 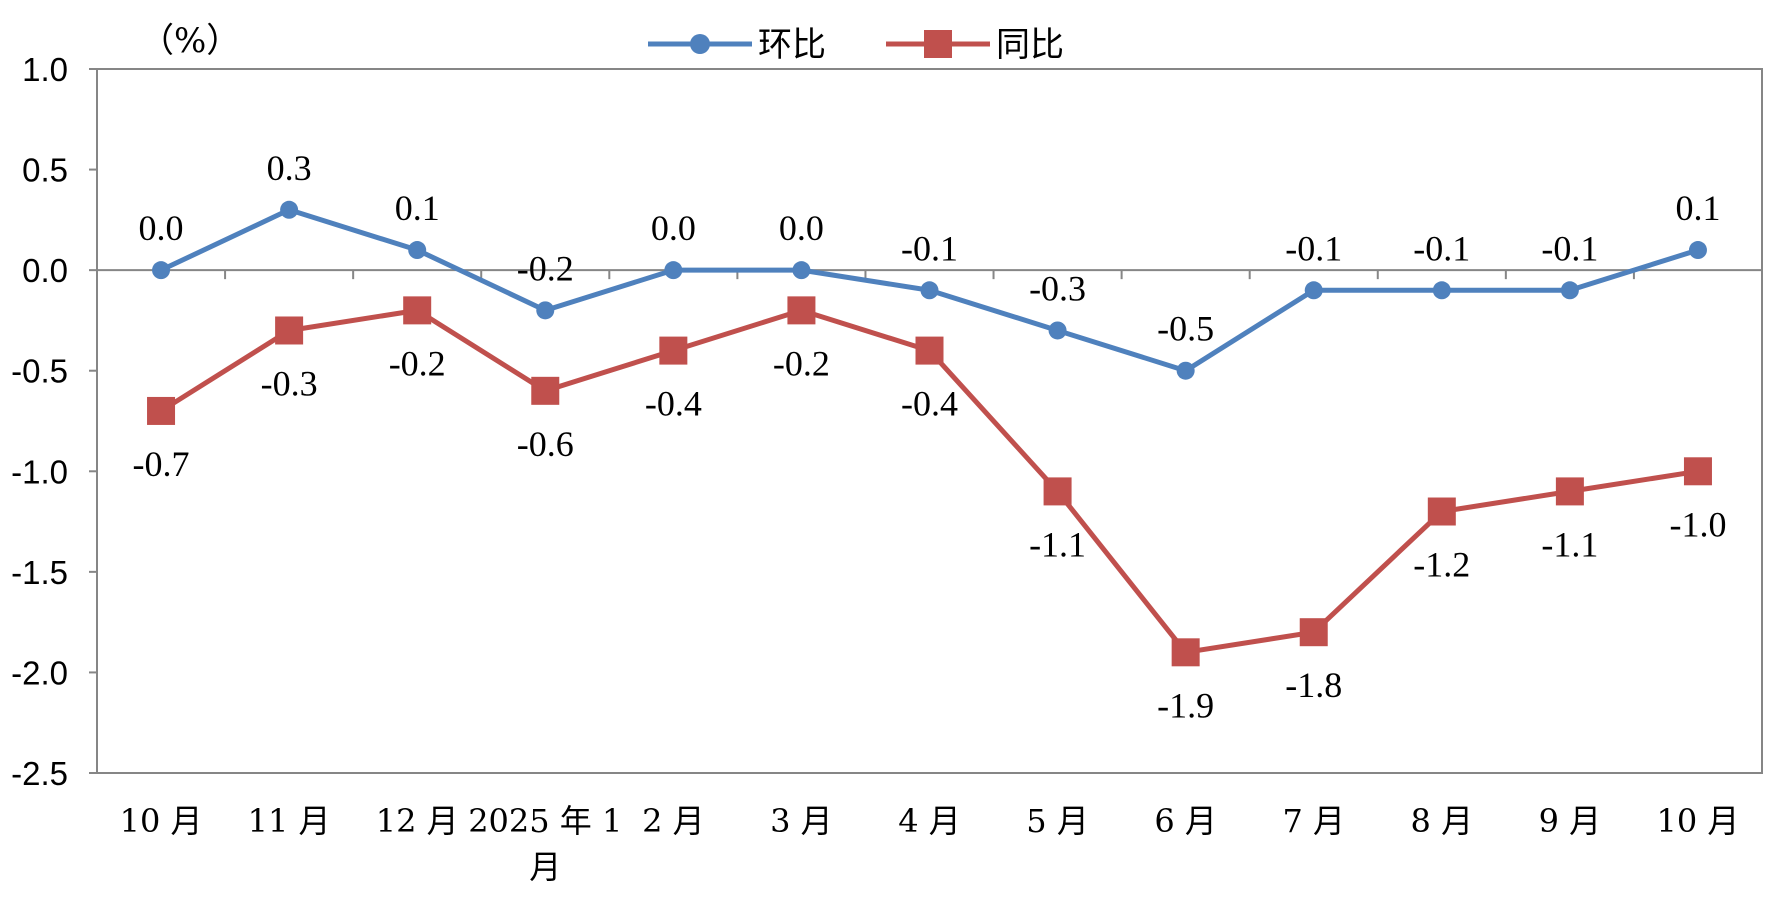 What do you see at coordinates (289, 821) in the screenshot?
I see `x-tick-label: 11 月` at bounding box center [289, 821].